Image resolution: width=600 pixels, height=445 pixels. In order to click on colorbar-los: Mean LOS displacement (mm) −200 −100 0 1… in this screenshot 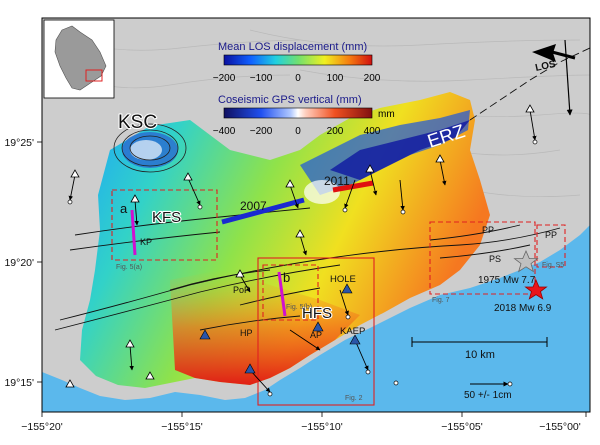, I will do `click(297, 62)`.